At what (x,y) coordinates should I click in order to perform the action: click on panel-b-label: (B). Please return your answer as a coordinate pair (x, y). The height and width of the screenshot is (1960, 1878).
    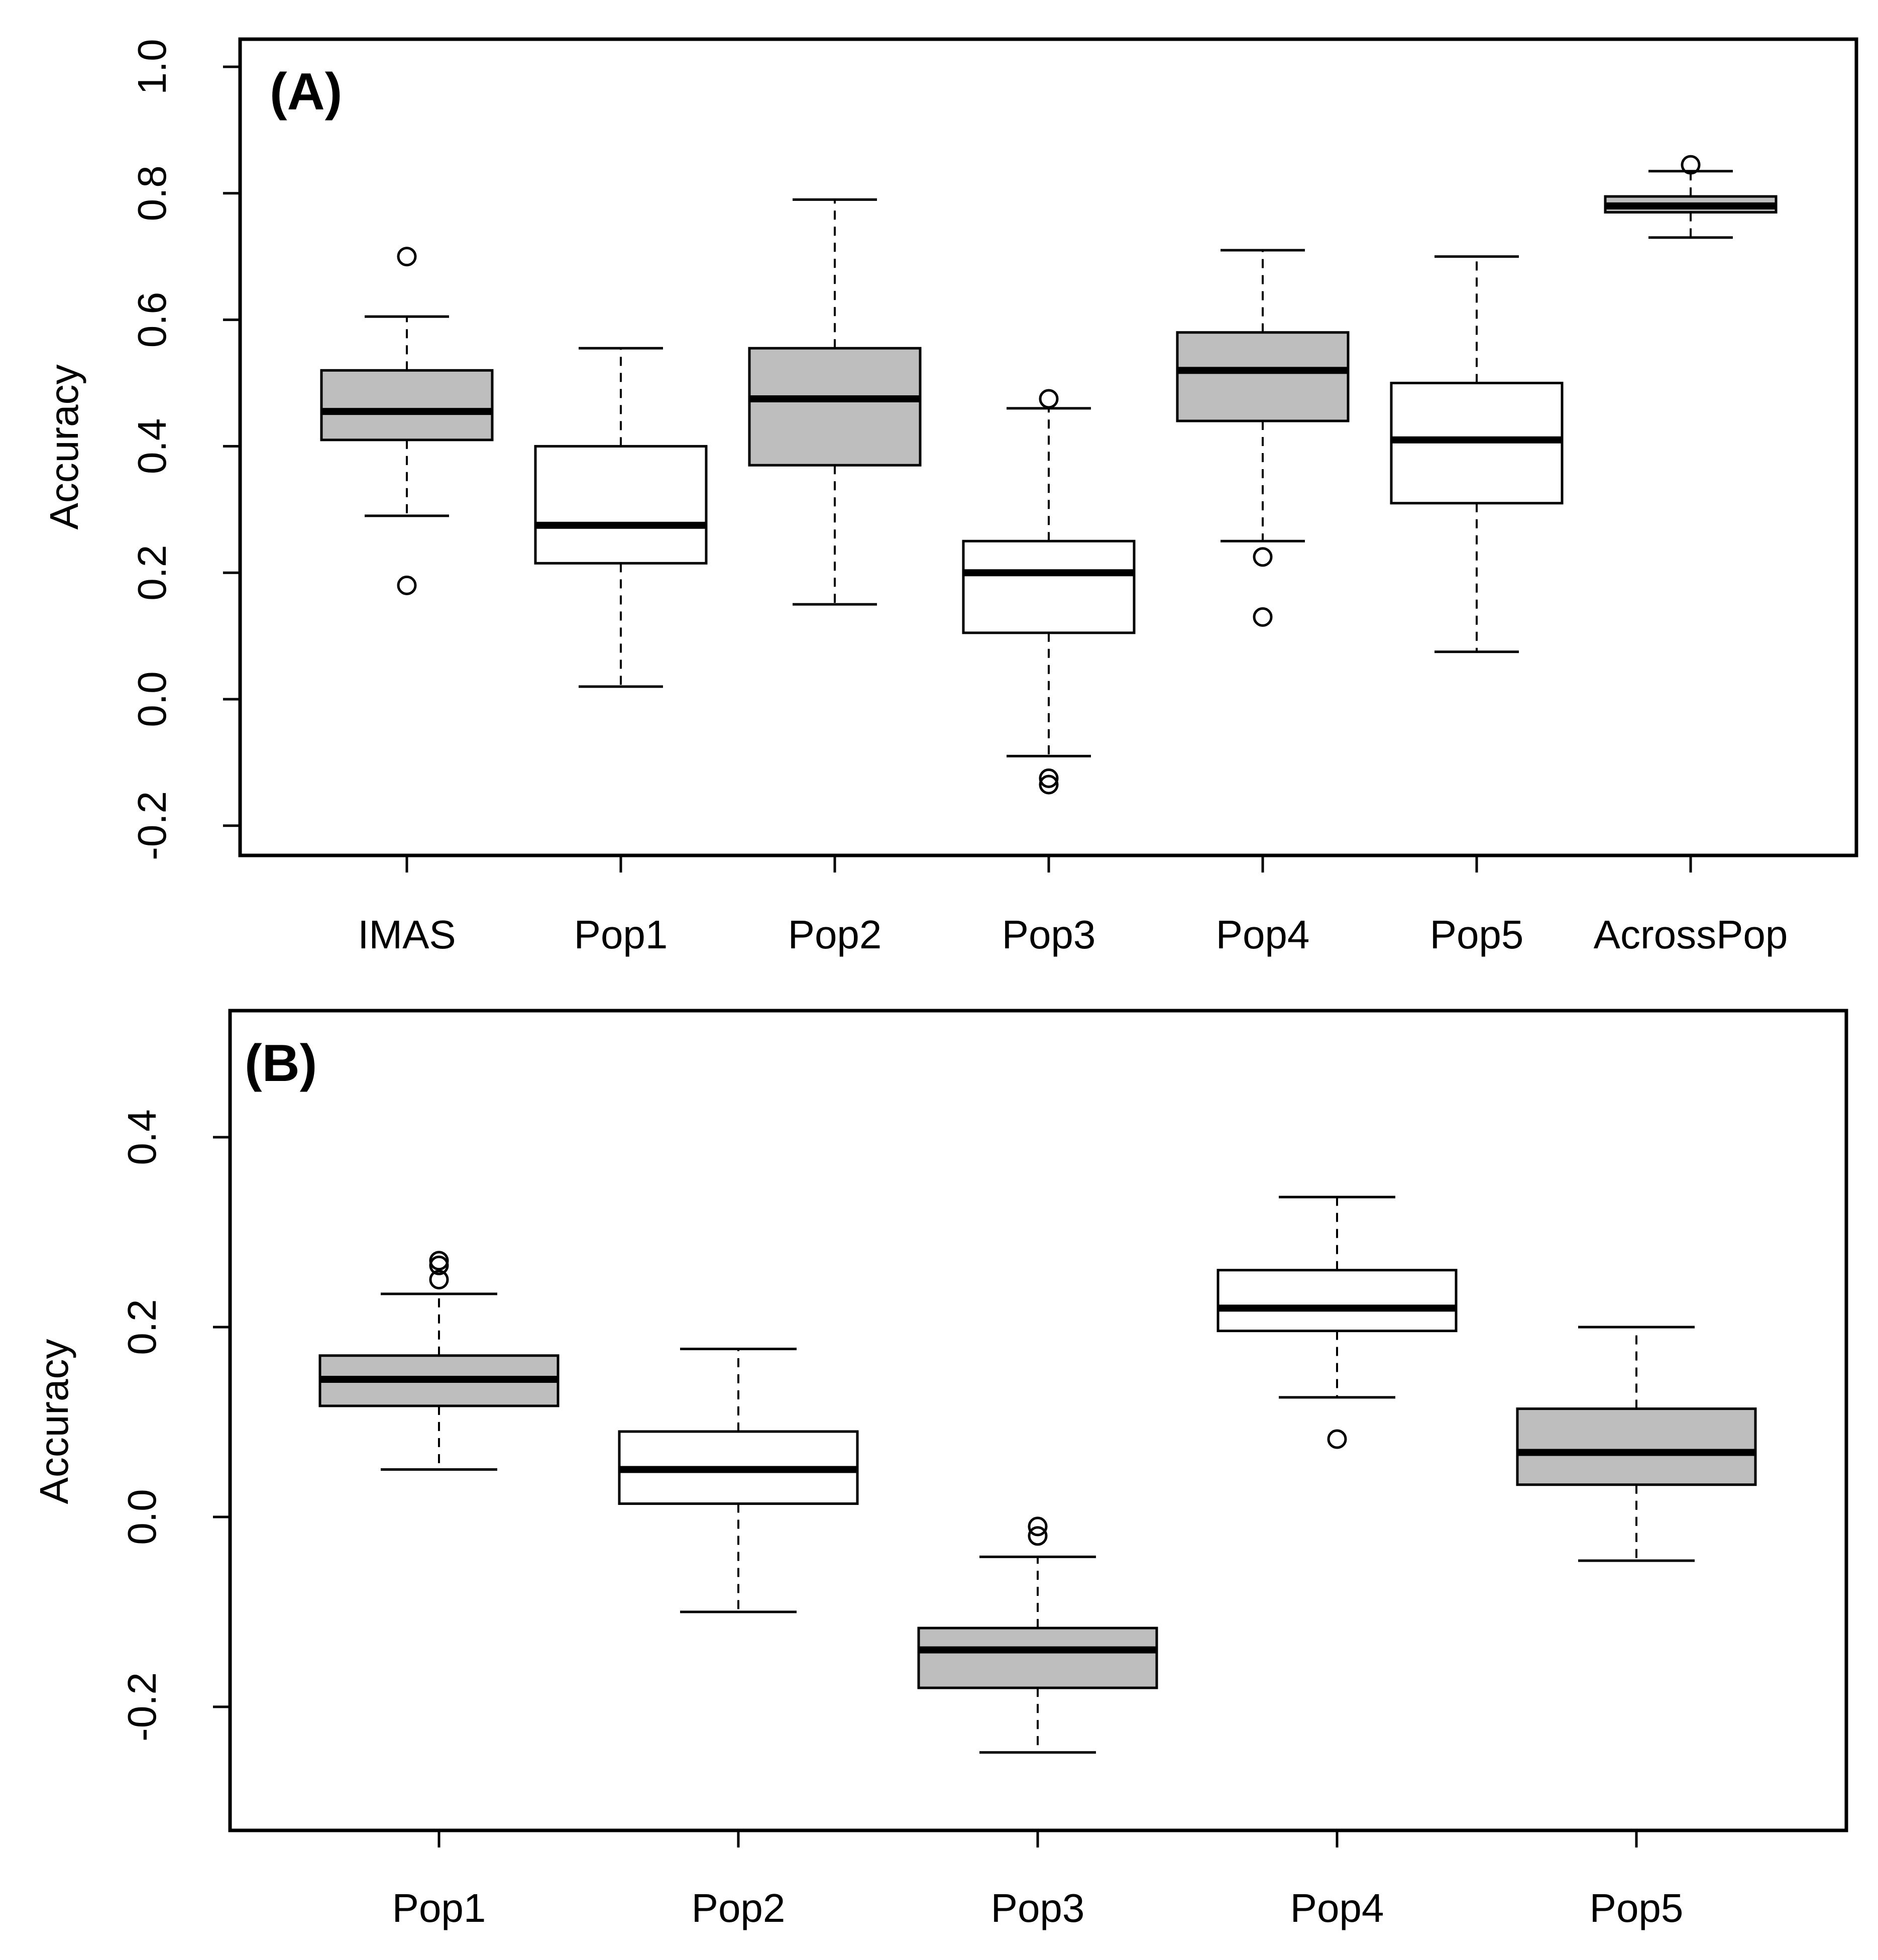
    Looking at the image, I should click on (281, 1064).